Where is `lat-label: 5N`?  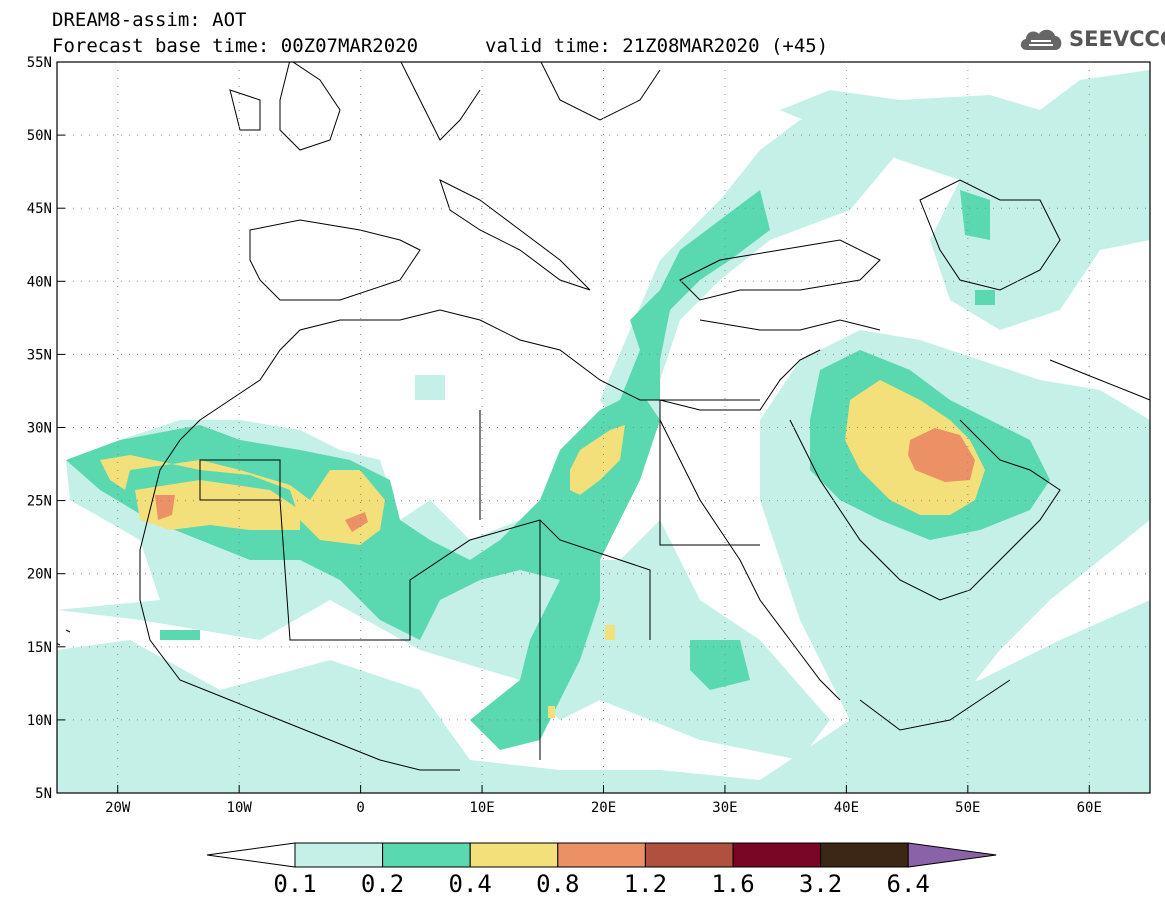
lat-label: 5N is located at coordinates (43, 794).